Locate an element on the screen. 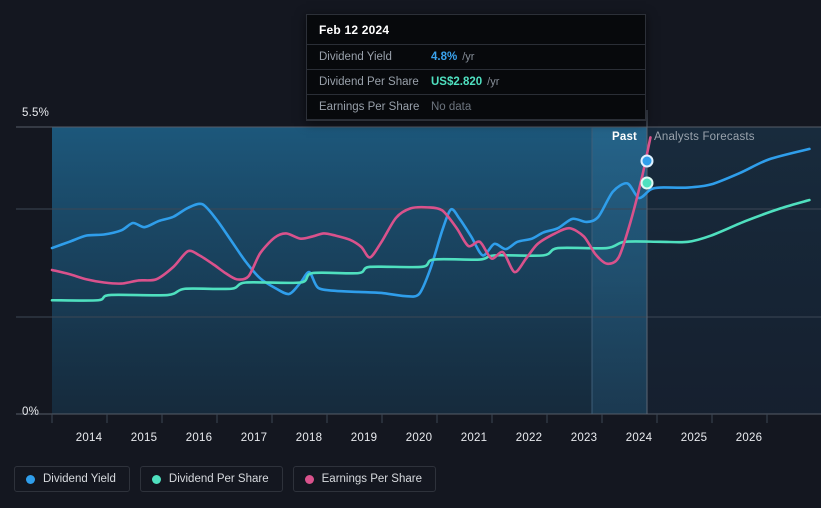  tooltip-label-dividend-per-share: Dividend Per Share is located at coordinates (369, 81).